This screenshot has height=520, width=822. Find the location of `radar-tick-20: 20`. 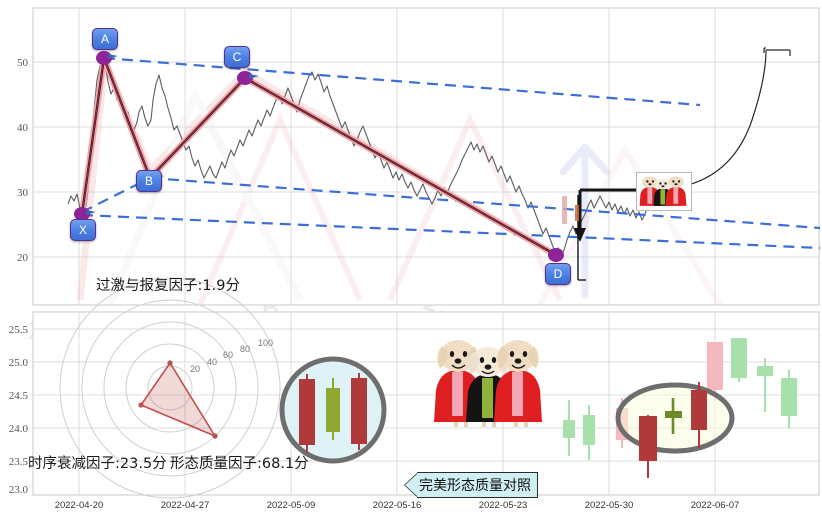

radar-tick-20: 20 is located at coordinates (195, 369).